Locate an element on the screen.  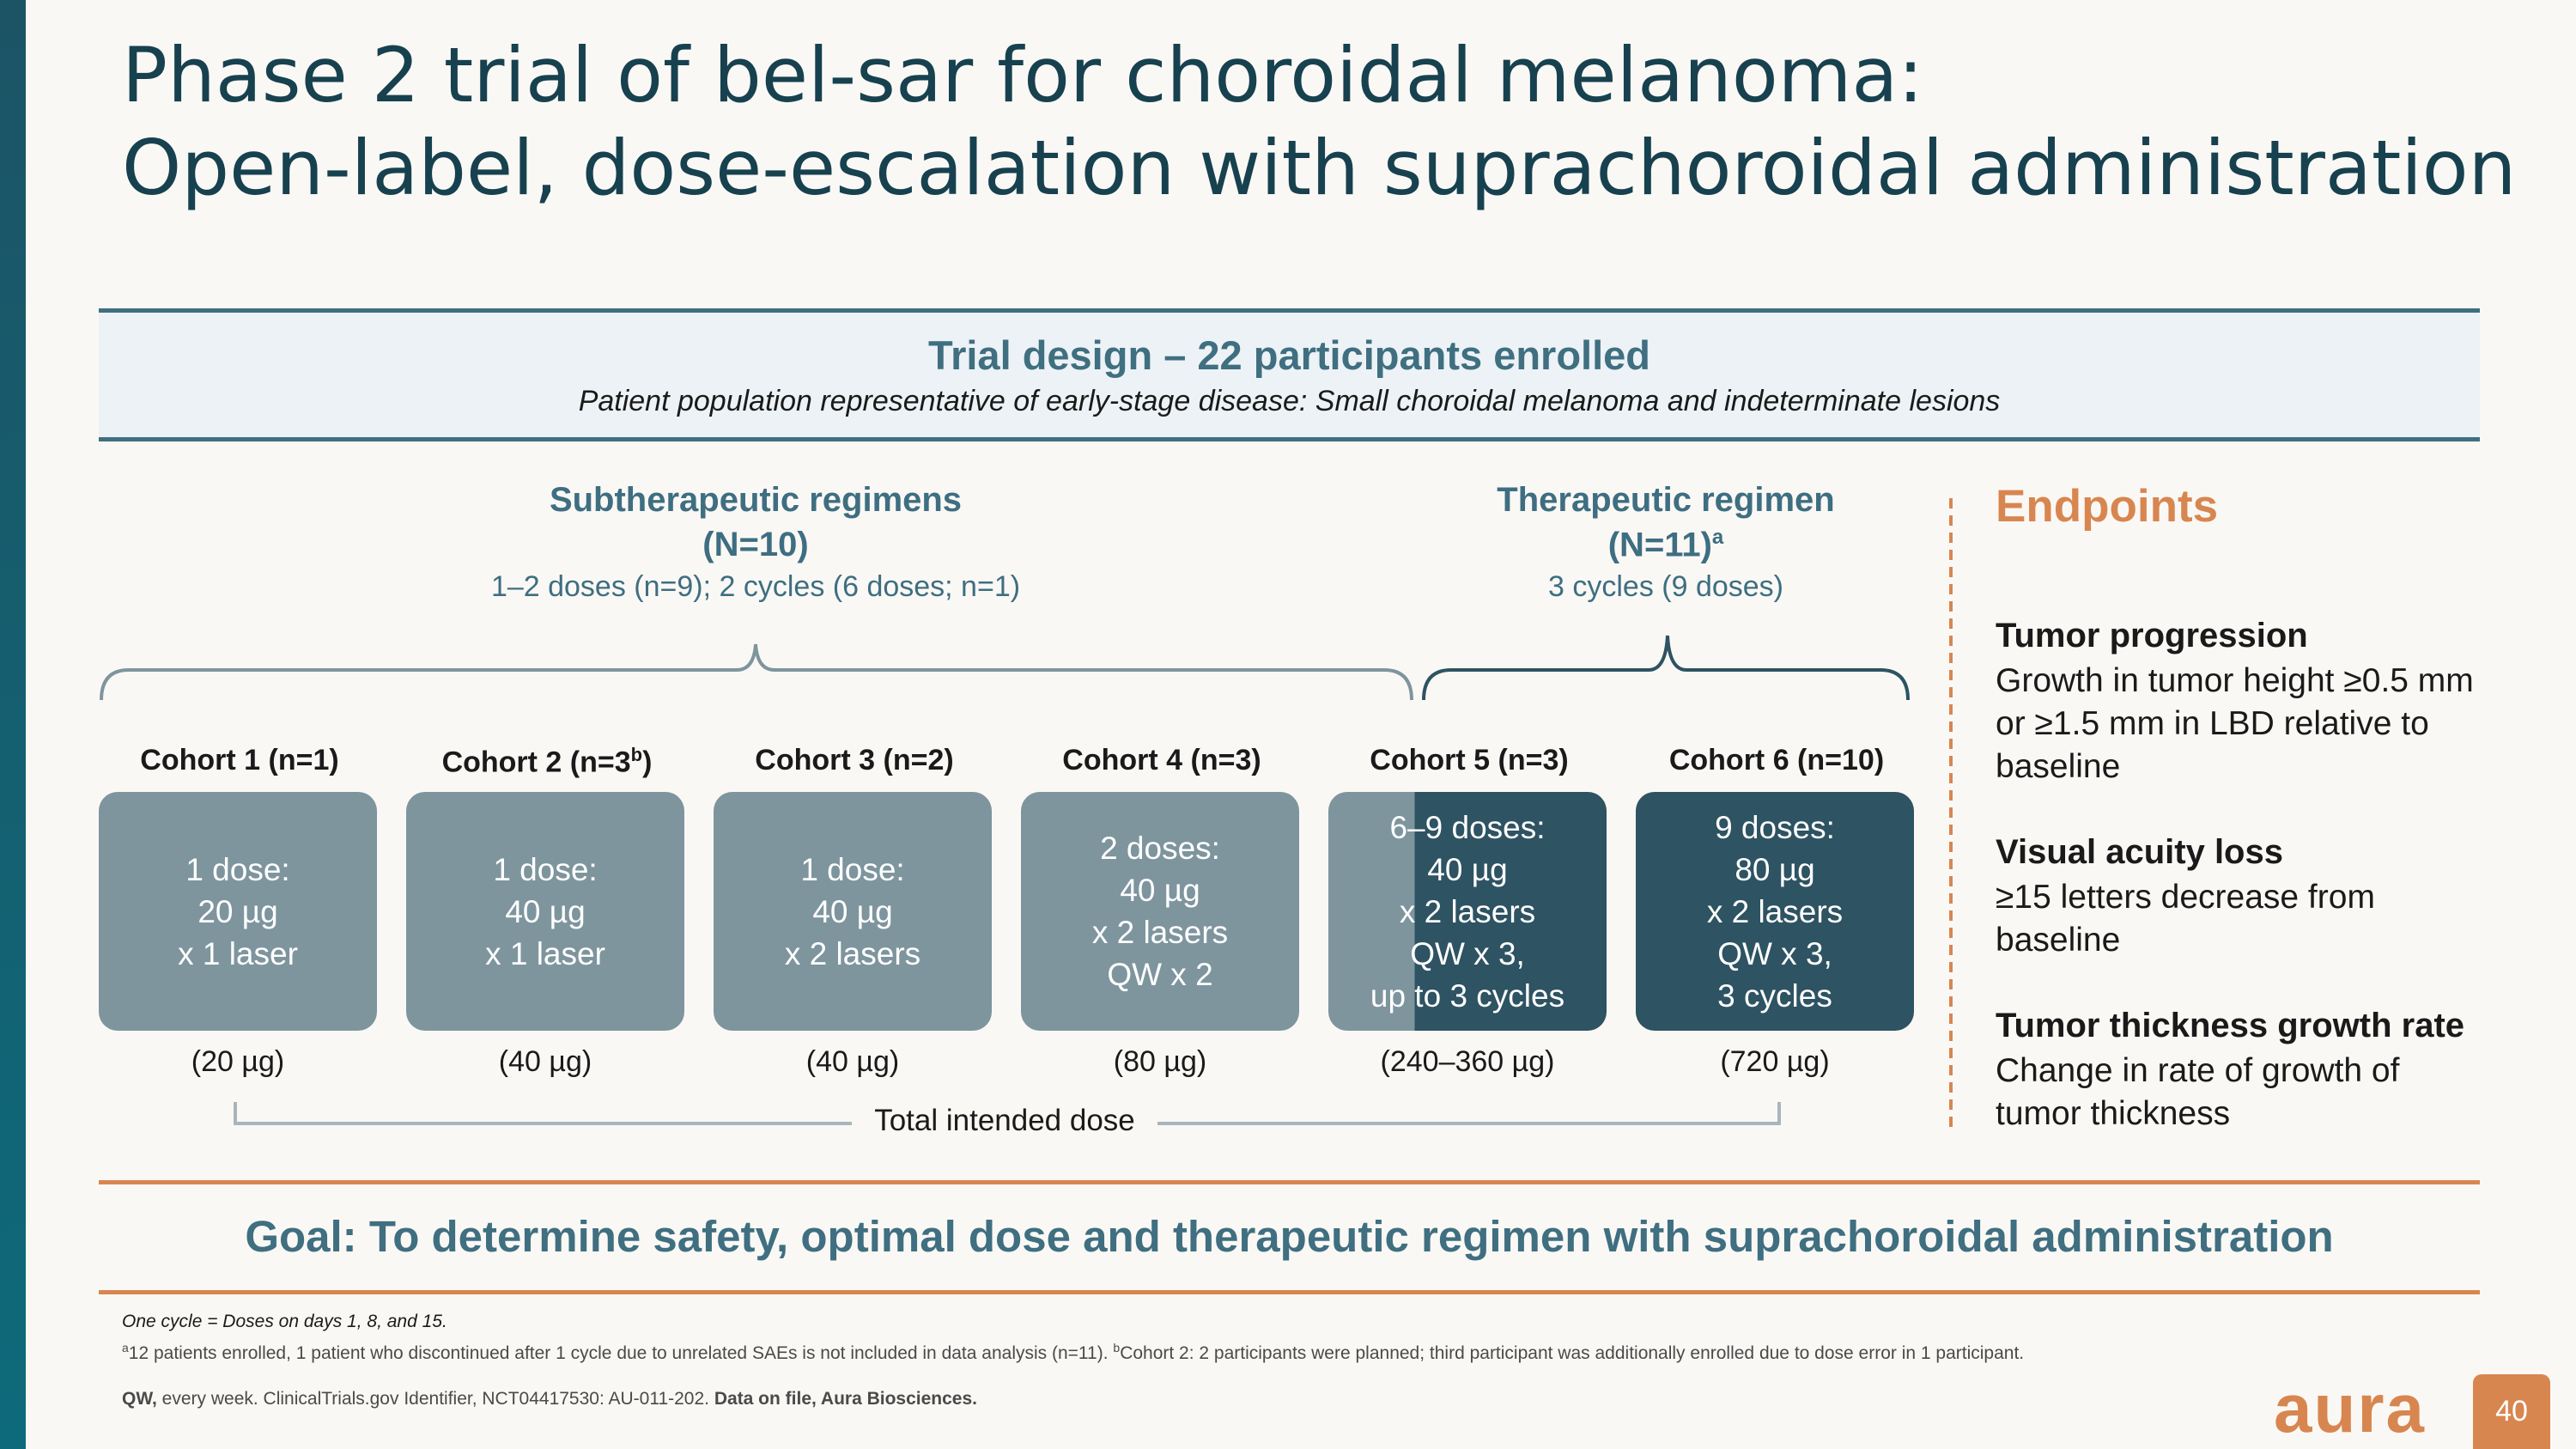
cohort-6-line-3: x 2 lasers is located at coordinates (1775, 911).